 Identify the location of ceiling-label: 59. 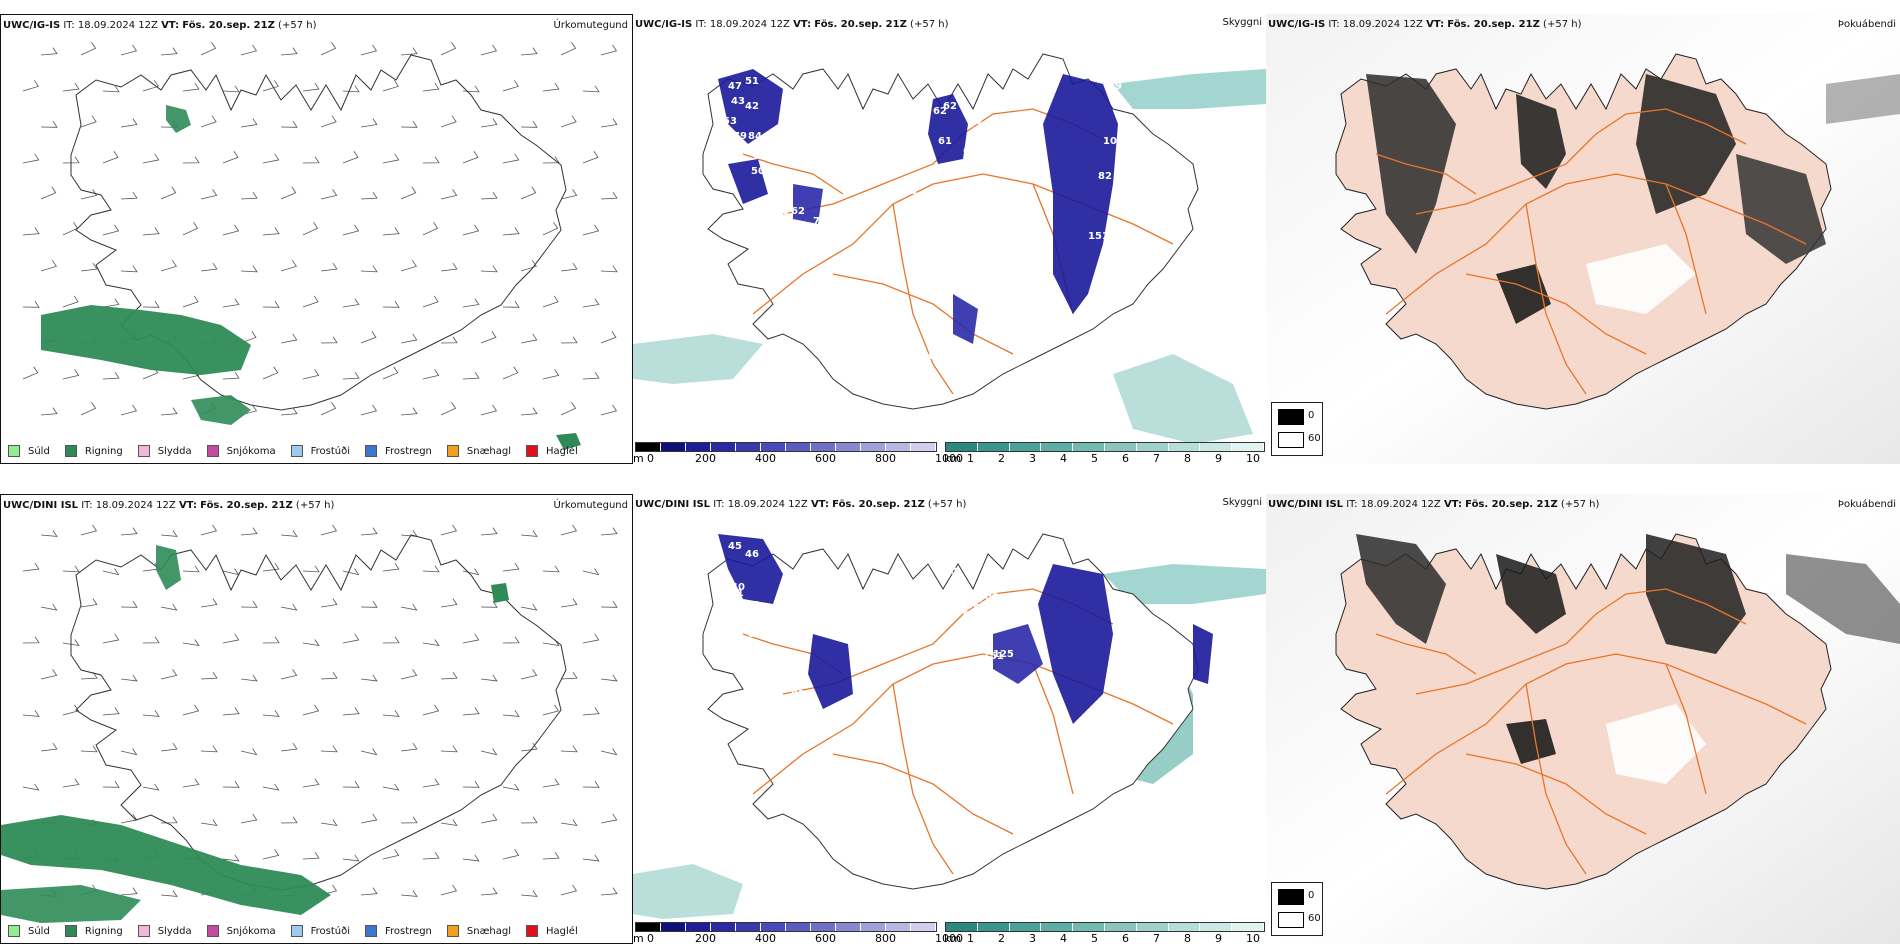
(1115, 86).